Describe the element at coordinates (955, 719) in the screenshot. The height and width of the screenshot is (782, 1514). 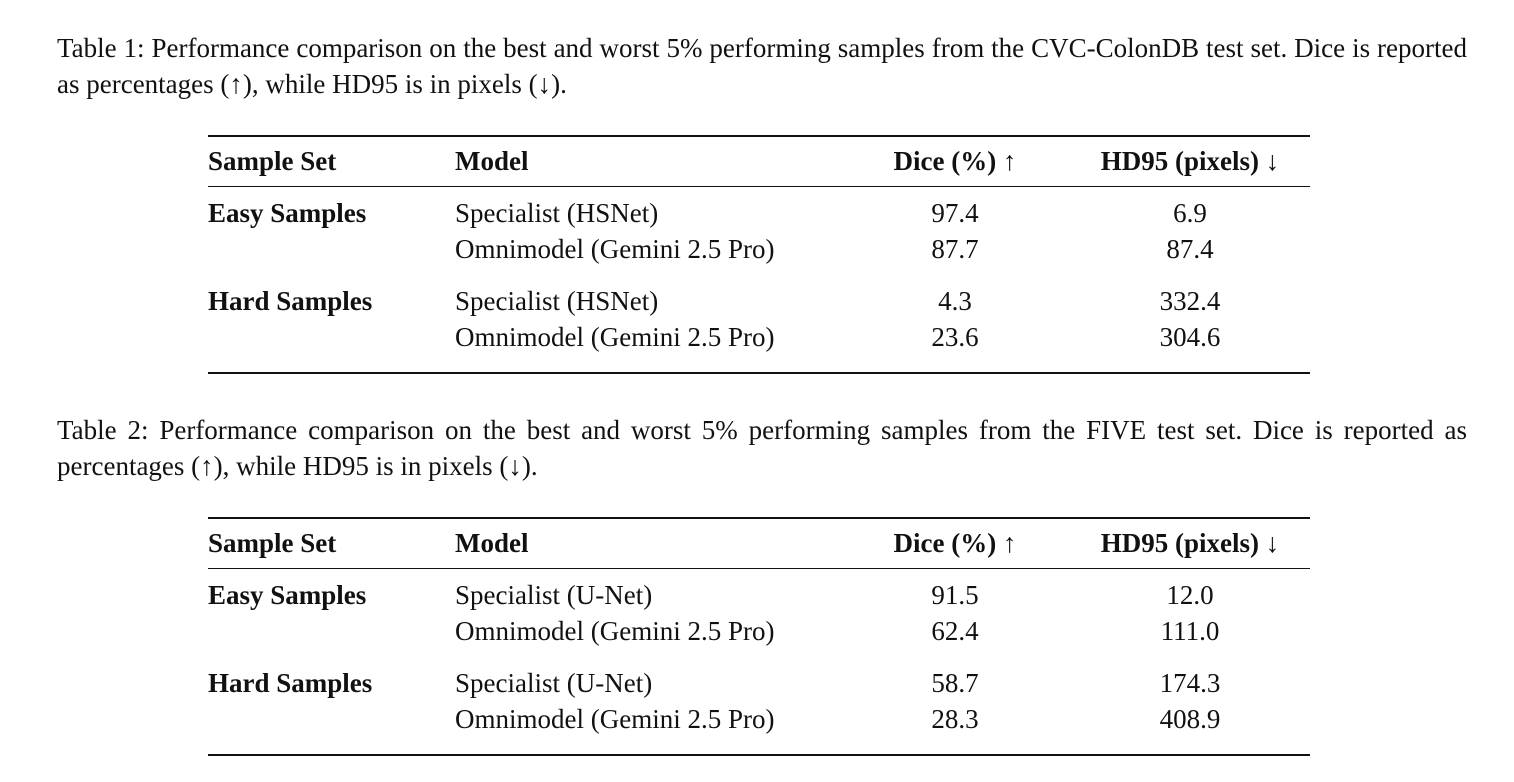
I see `cell: 28.3` at that location.